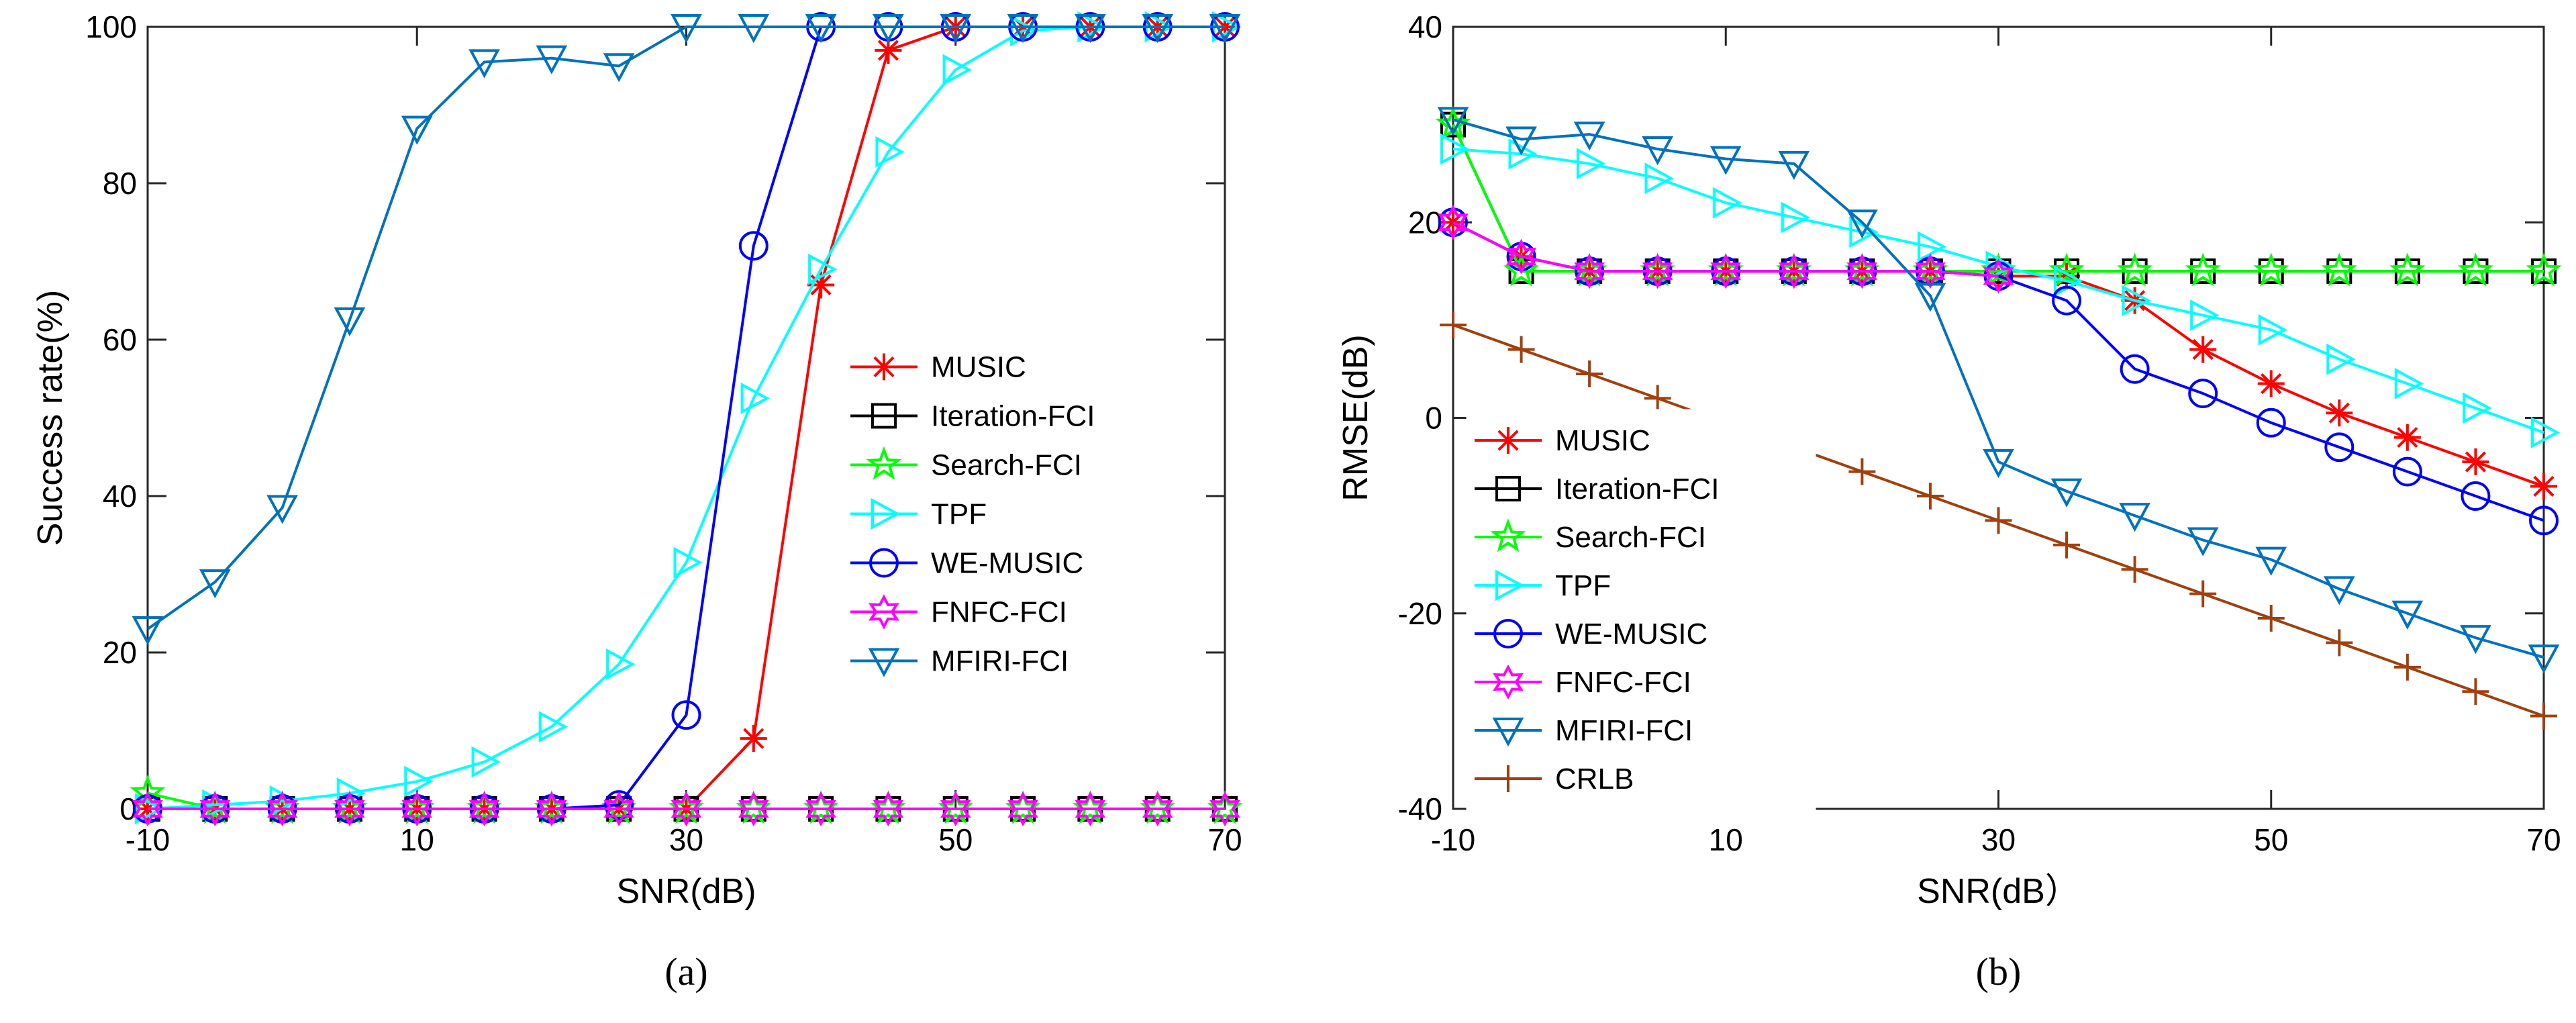  I want to click on x-axis-label: SNR(dB）, so click(1998, 891).